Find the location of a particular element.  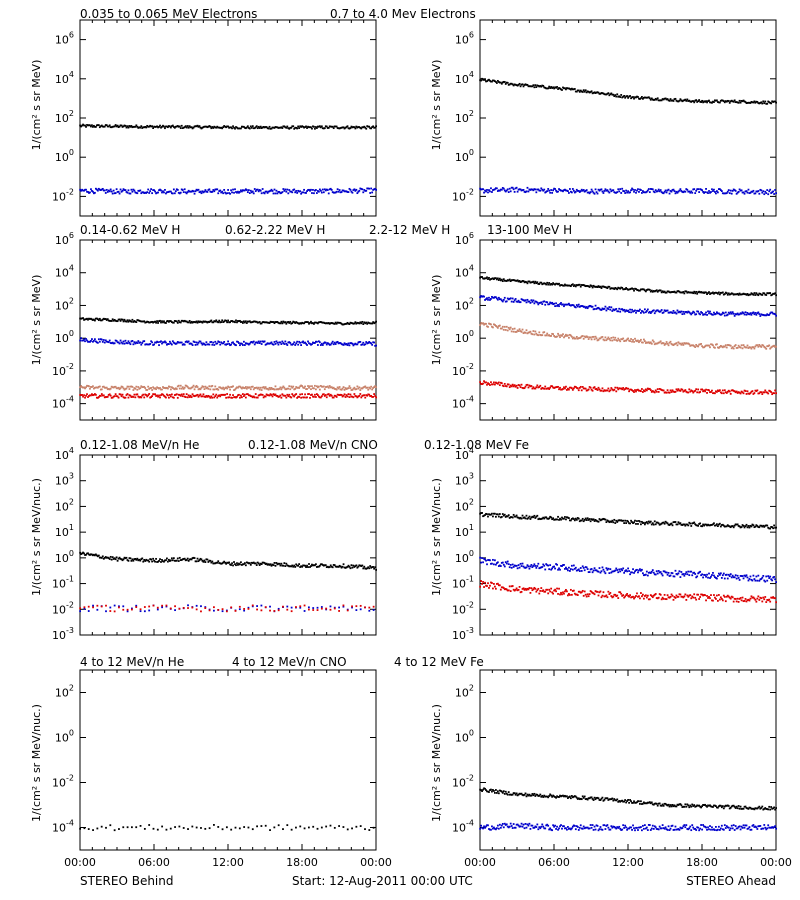

row1-right-ylabel: 1/(cm² s sr MeV) is located at coordinates (436, 105).